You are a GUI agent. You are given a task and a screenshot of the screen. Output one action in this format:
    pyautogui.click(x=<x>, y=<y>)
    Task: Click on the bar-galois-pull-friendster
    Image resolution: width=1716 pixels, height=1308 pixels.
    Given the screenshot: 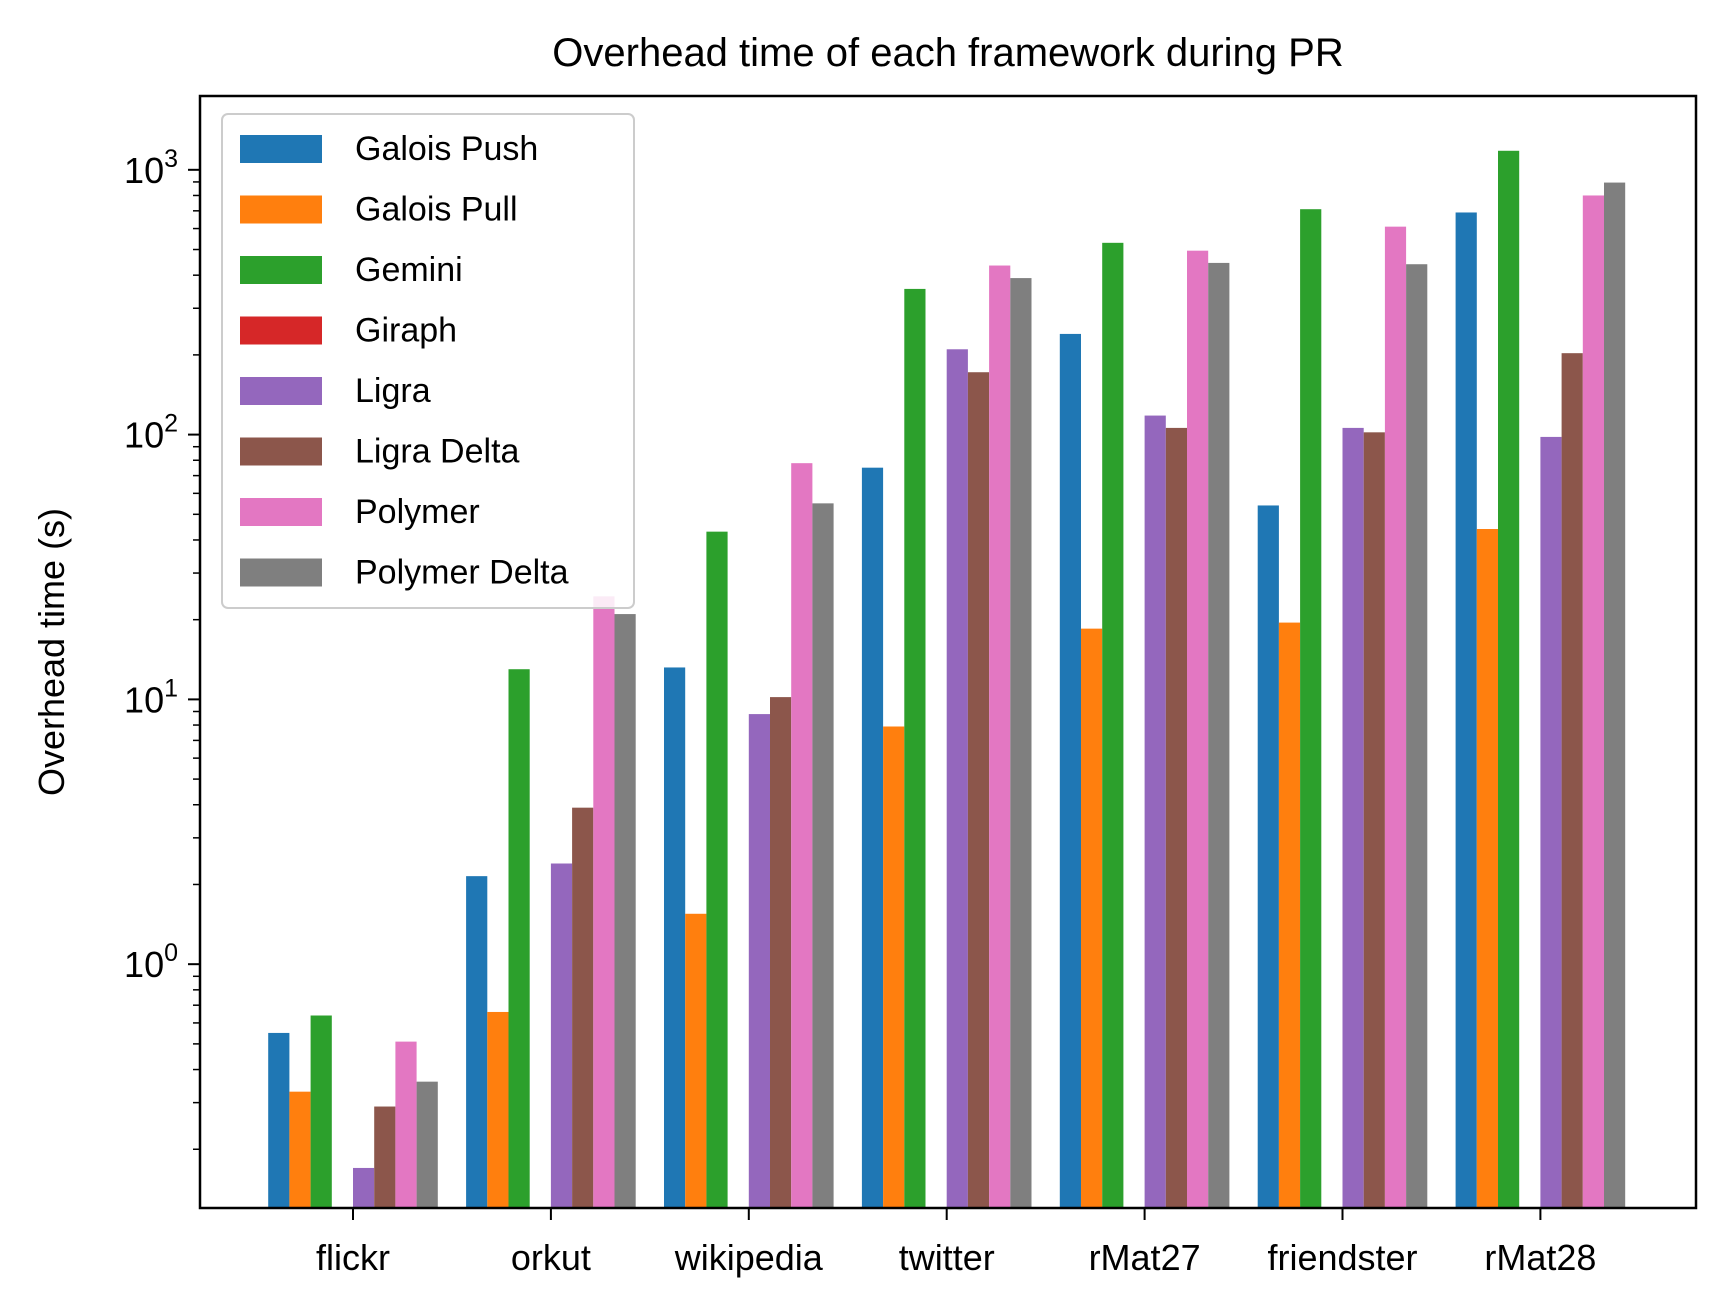 What is the action you would take?
    pyautogui.click(x=1289, y=915)
    